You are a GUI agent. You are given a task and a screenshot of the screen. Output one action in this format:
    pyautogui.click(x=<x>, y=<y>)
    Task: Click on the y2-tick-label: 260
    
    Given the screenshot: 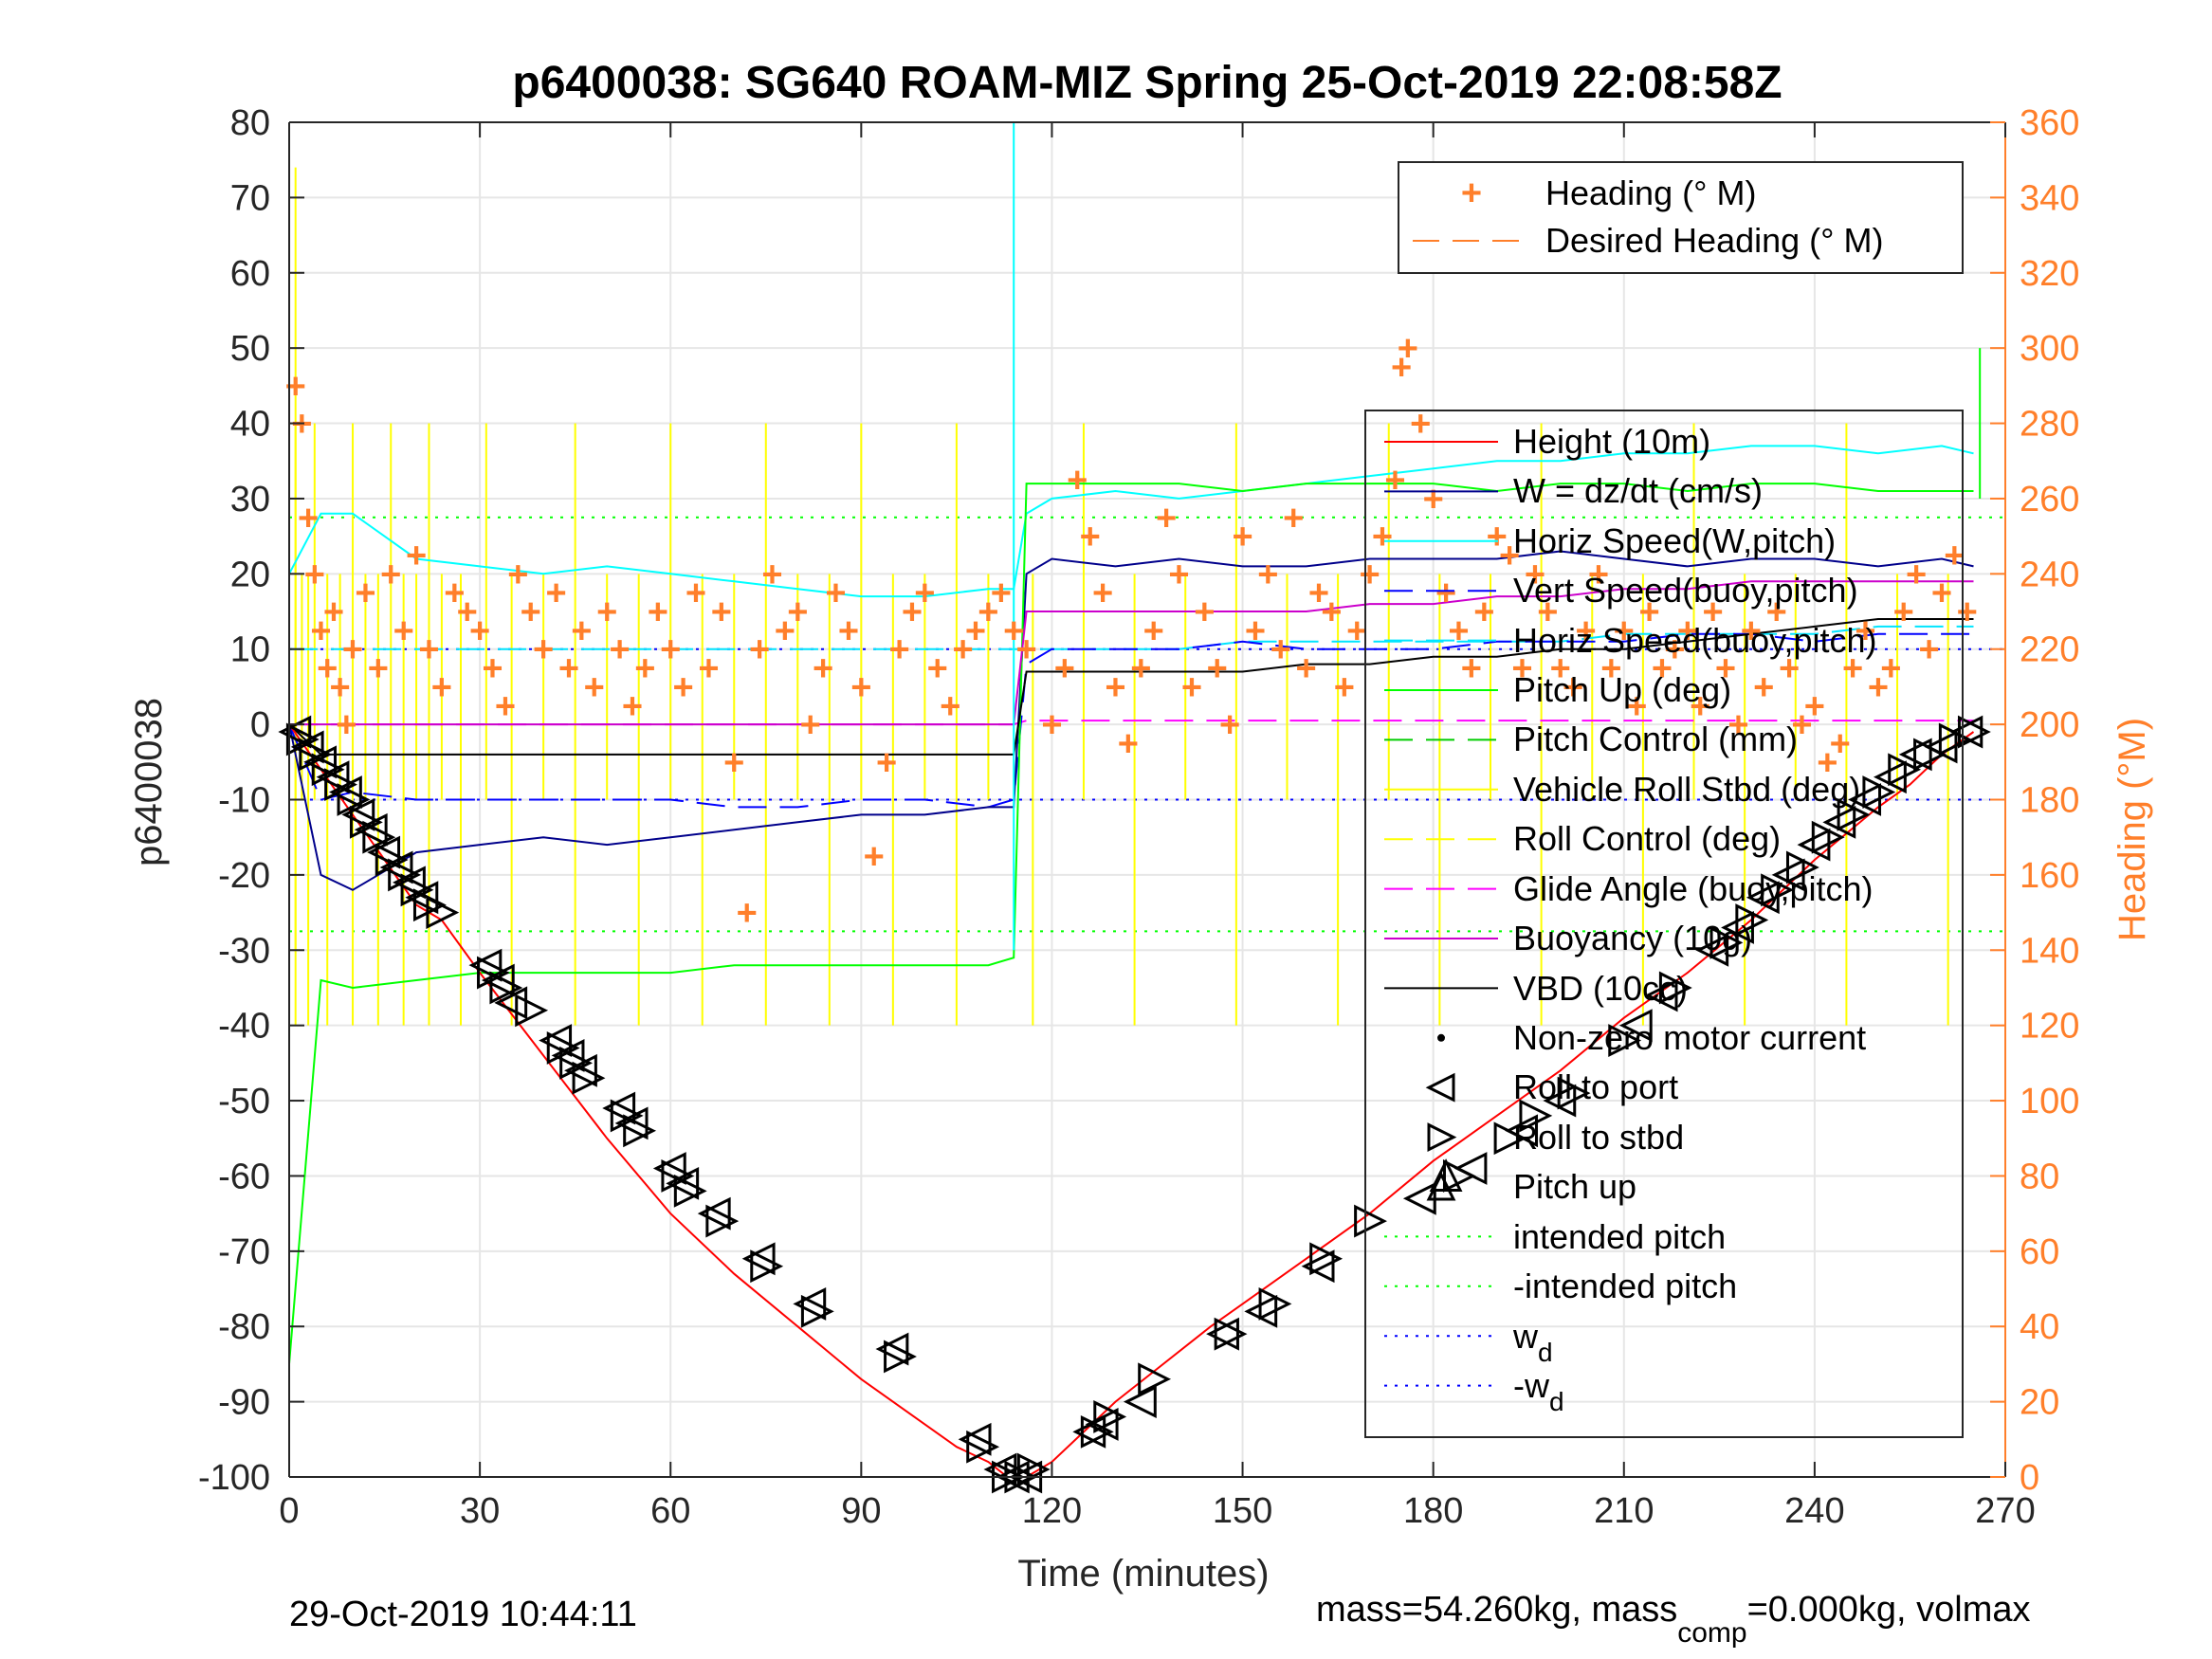 What is the action you would take?
    pyautogui.click(x=2049, y=500)
    